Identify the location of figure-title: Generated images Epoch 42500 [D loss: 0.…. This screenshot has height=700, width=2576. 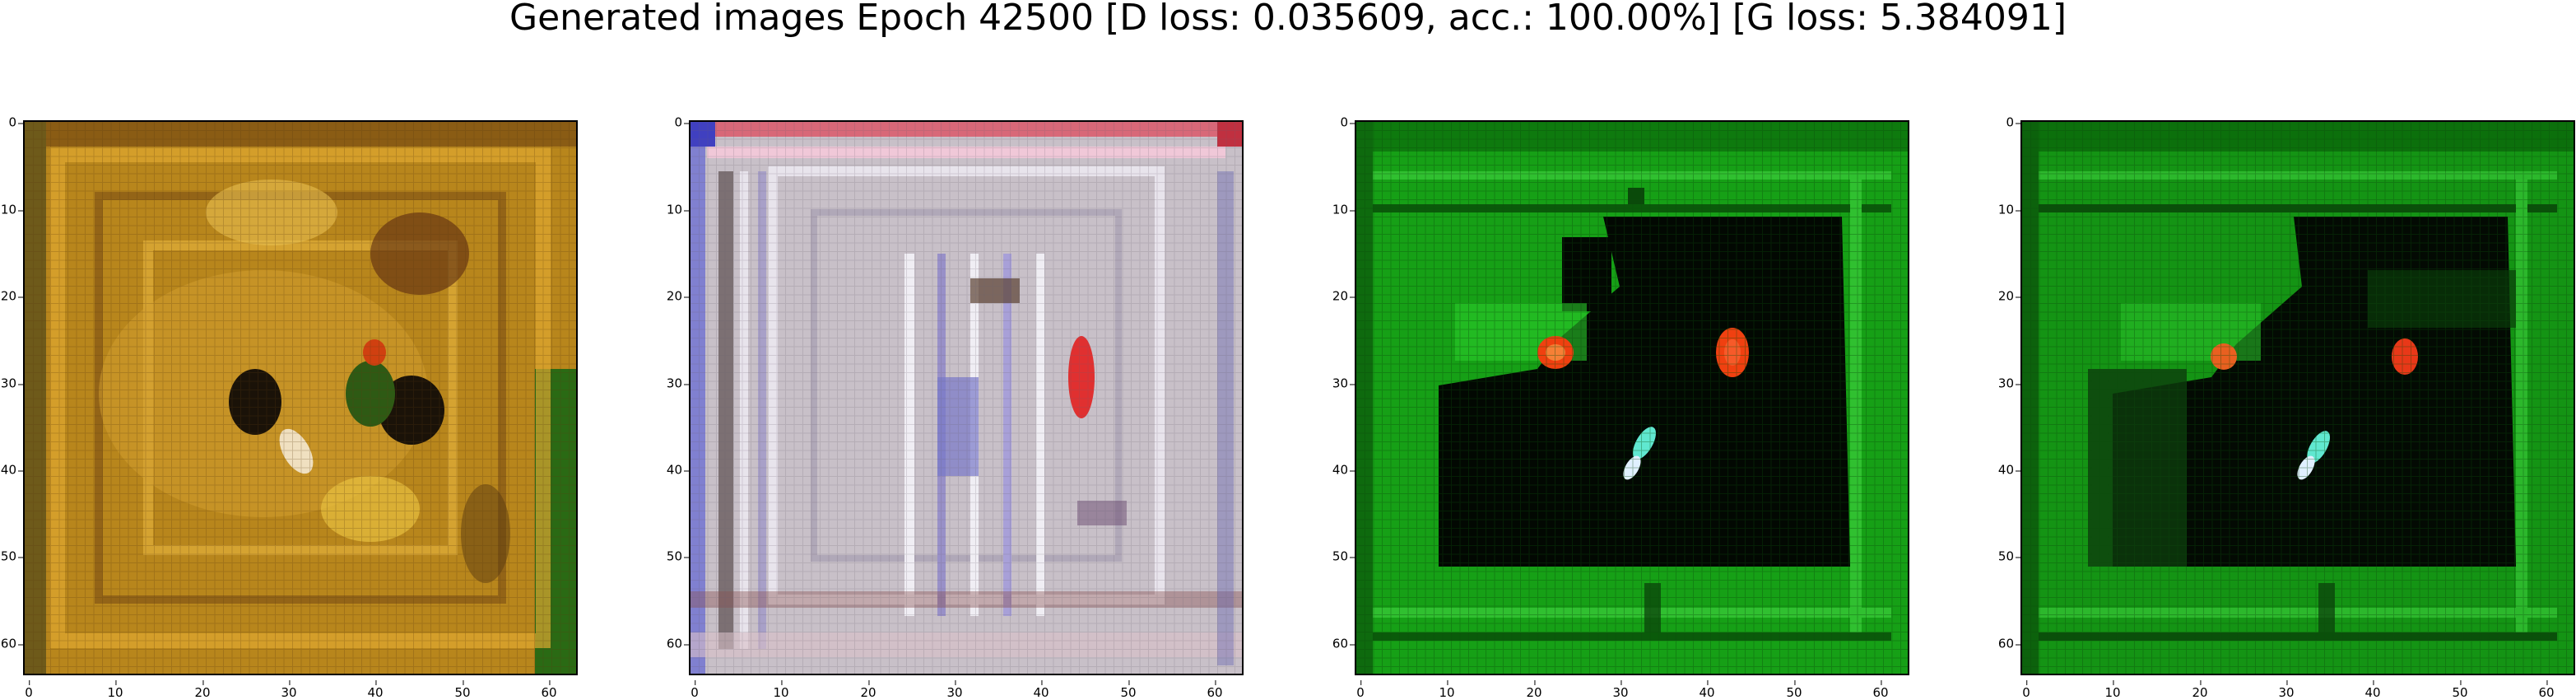
(1288, 19).